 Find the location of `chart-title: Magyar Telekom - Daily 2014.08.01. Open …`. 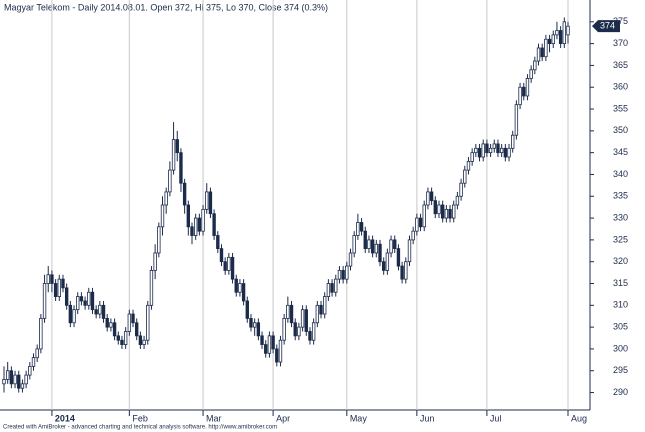

chart-title: Magyar Telekom - Daily 2014.08.01. Open … is located at coordinates (166, 7).